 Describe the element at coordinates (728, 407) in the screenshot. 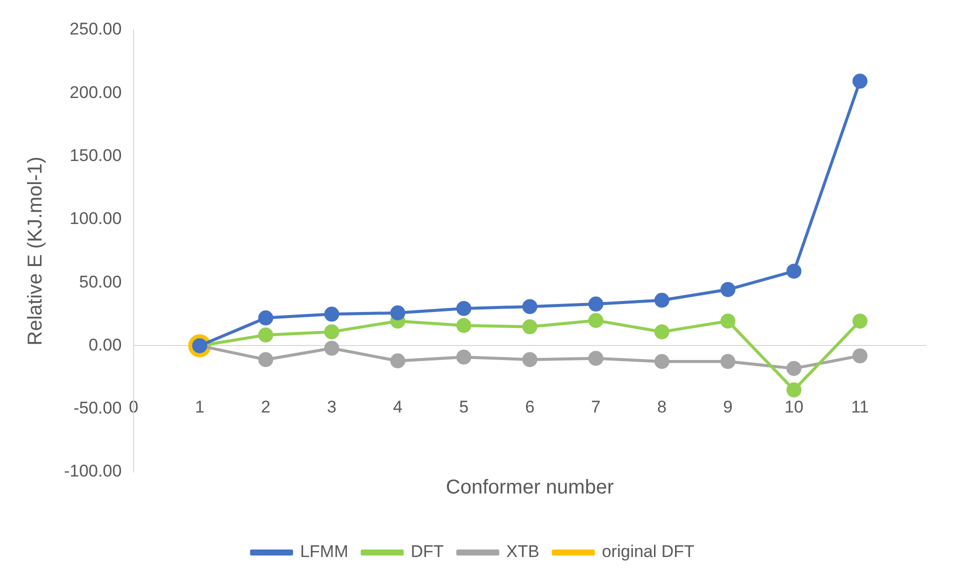

I see `x-tick-label: 9` at that location.